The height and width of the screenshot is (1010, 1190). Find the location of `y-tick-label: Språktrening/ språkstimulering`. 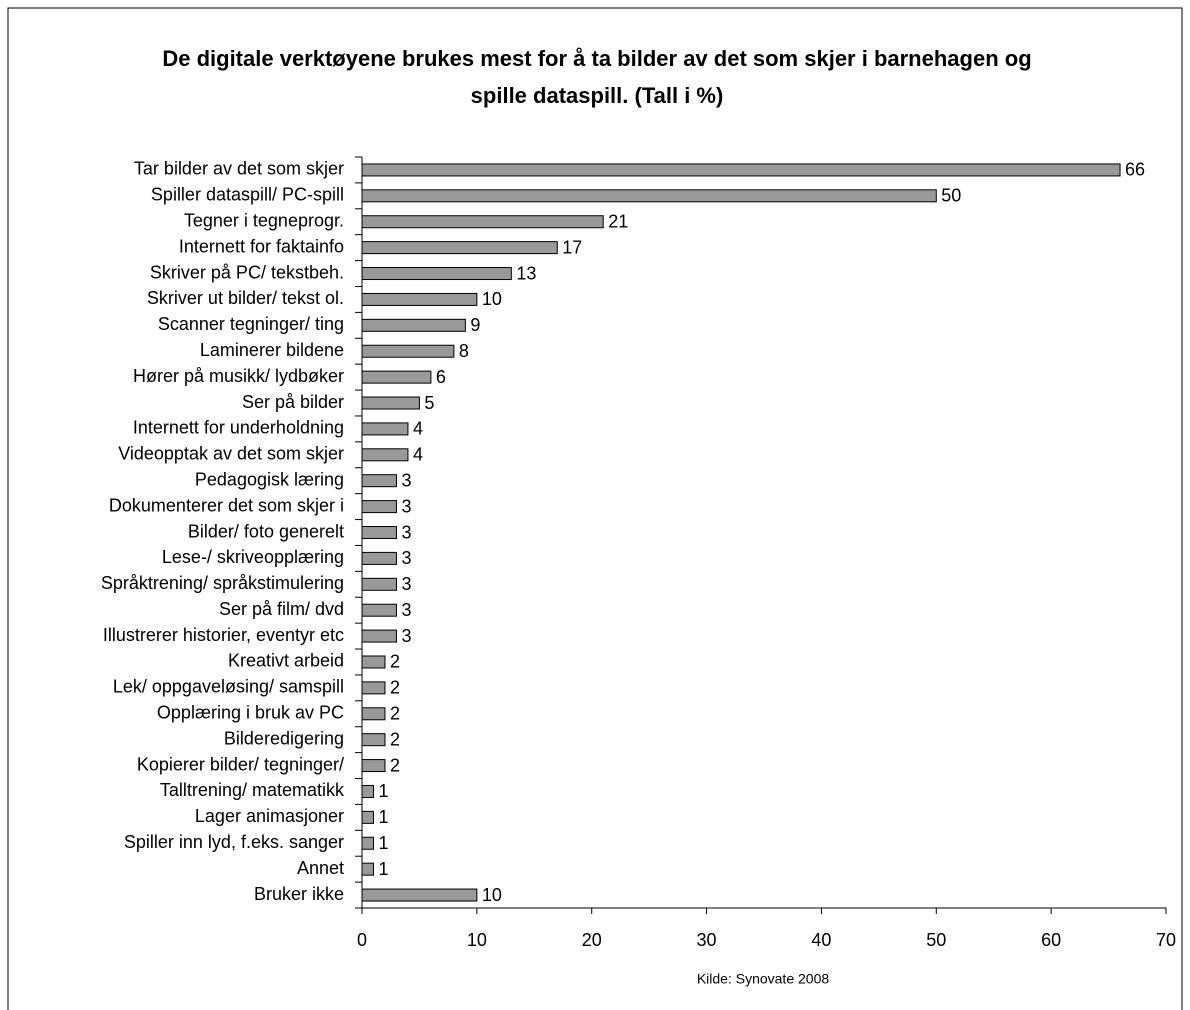

y-tick-label: Språktrening/ språkstimulering is located at coordinates (222, 583).